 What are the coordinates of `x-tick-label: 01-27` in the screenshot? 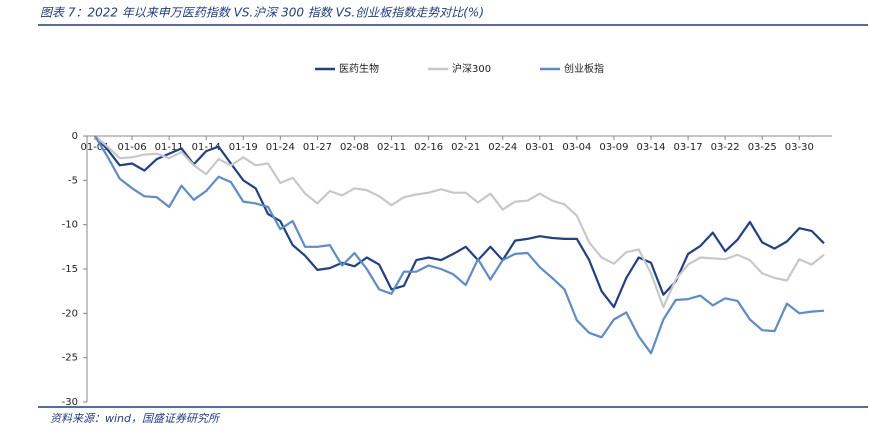 It's located at (317, 147).